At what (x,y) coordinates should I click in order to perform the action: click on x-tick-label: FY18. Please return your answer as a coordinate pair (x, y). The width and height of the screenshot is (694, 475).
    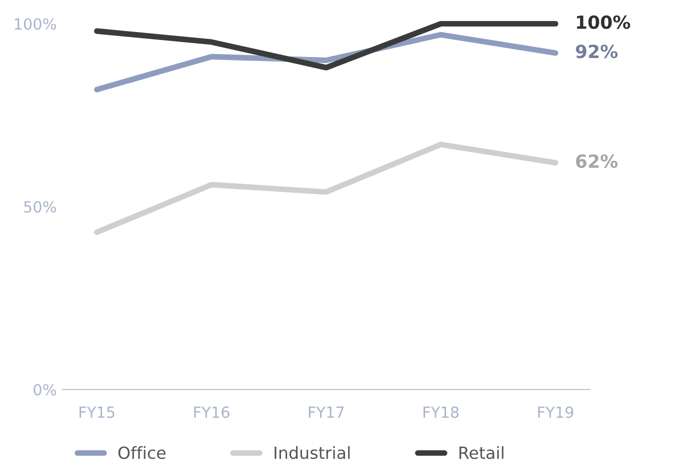
    Looking at the image, I should click on (441, 412).